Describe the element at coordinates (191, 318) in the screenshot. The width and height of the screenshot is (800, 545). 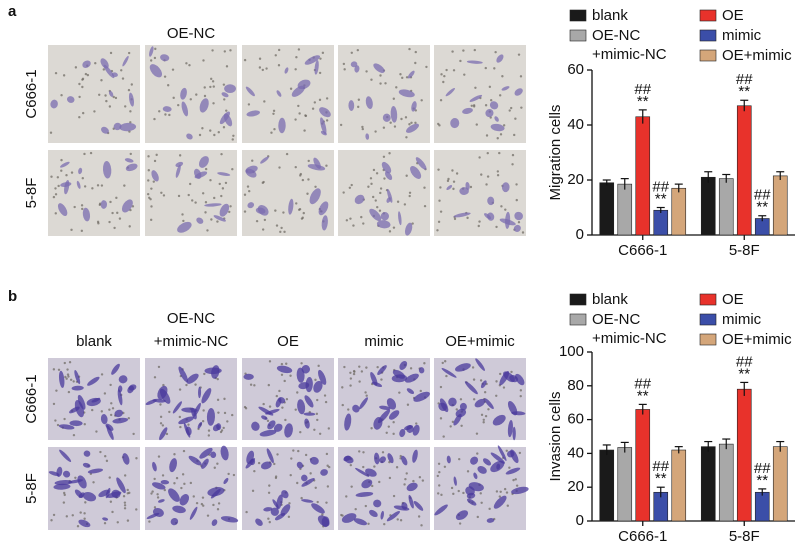
I see `text-line: OE-NC` at that location.